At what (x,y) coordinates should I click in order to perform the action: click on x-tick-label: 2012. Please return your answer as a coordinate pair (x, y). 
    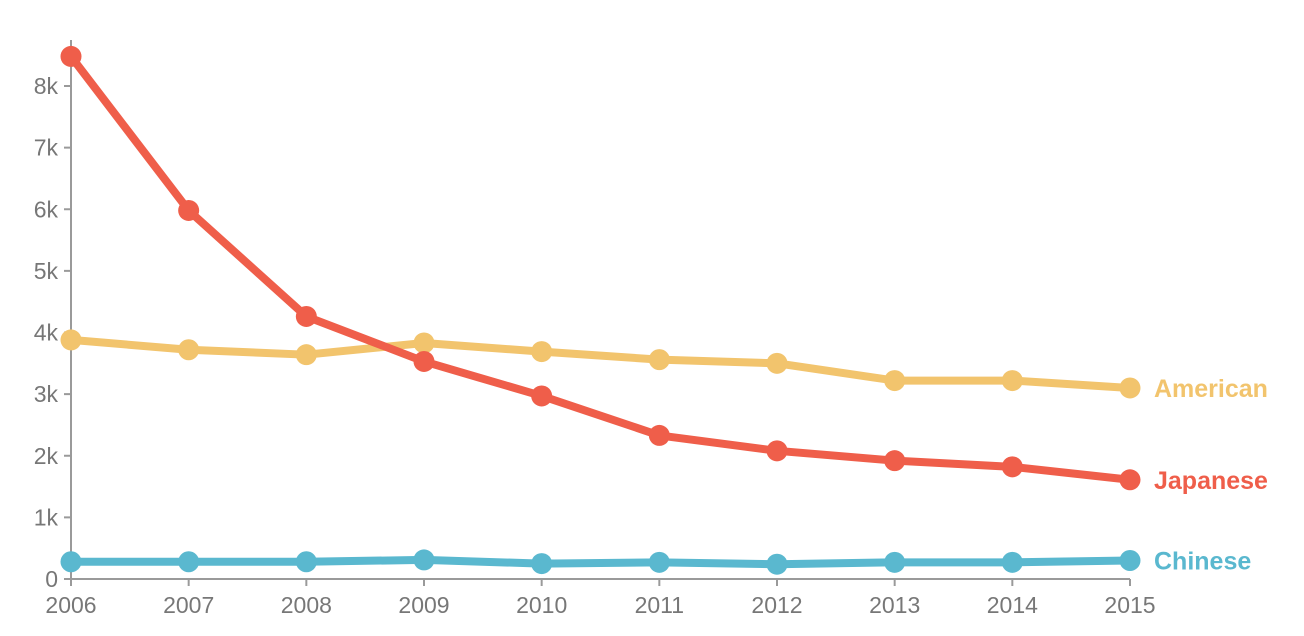
    Looking at the image, I should click on (776, 605).